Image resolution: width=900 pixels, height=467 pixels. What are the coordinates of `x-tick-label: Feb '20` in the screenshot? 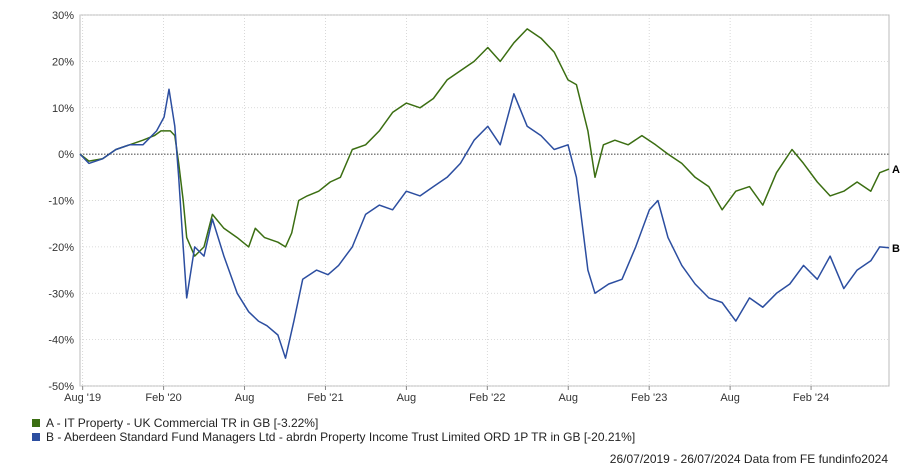 It's located at (163, 398).